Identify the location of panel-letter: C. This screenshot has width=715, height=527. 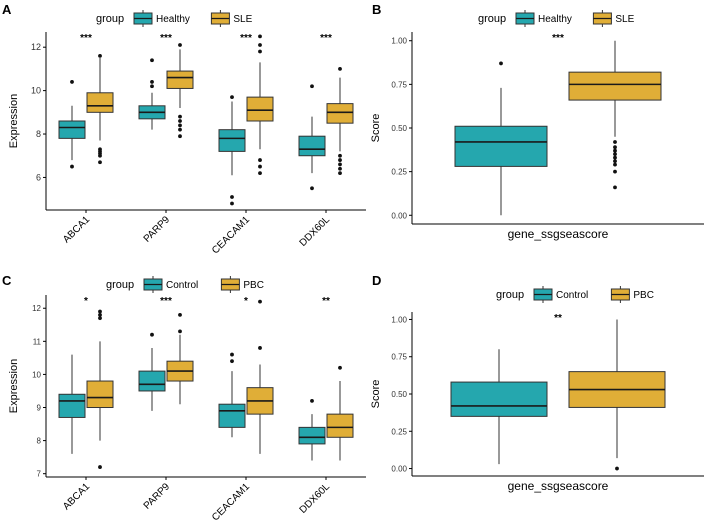
(7, 280).